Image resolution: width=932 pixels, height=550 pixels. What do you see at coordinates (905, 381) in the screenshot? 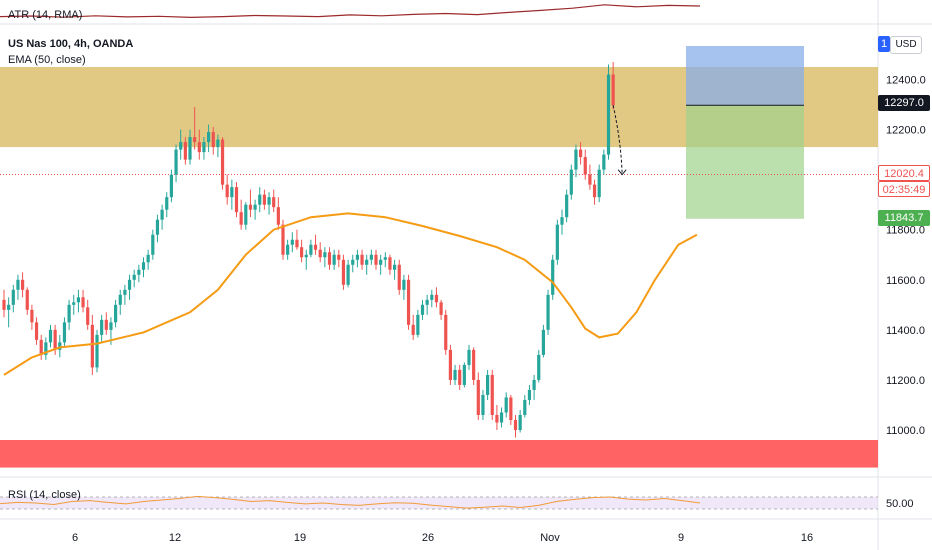
I see `price-axis-tick: 11200.0` at bounding box center [905, 381].